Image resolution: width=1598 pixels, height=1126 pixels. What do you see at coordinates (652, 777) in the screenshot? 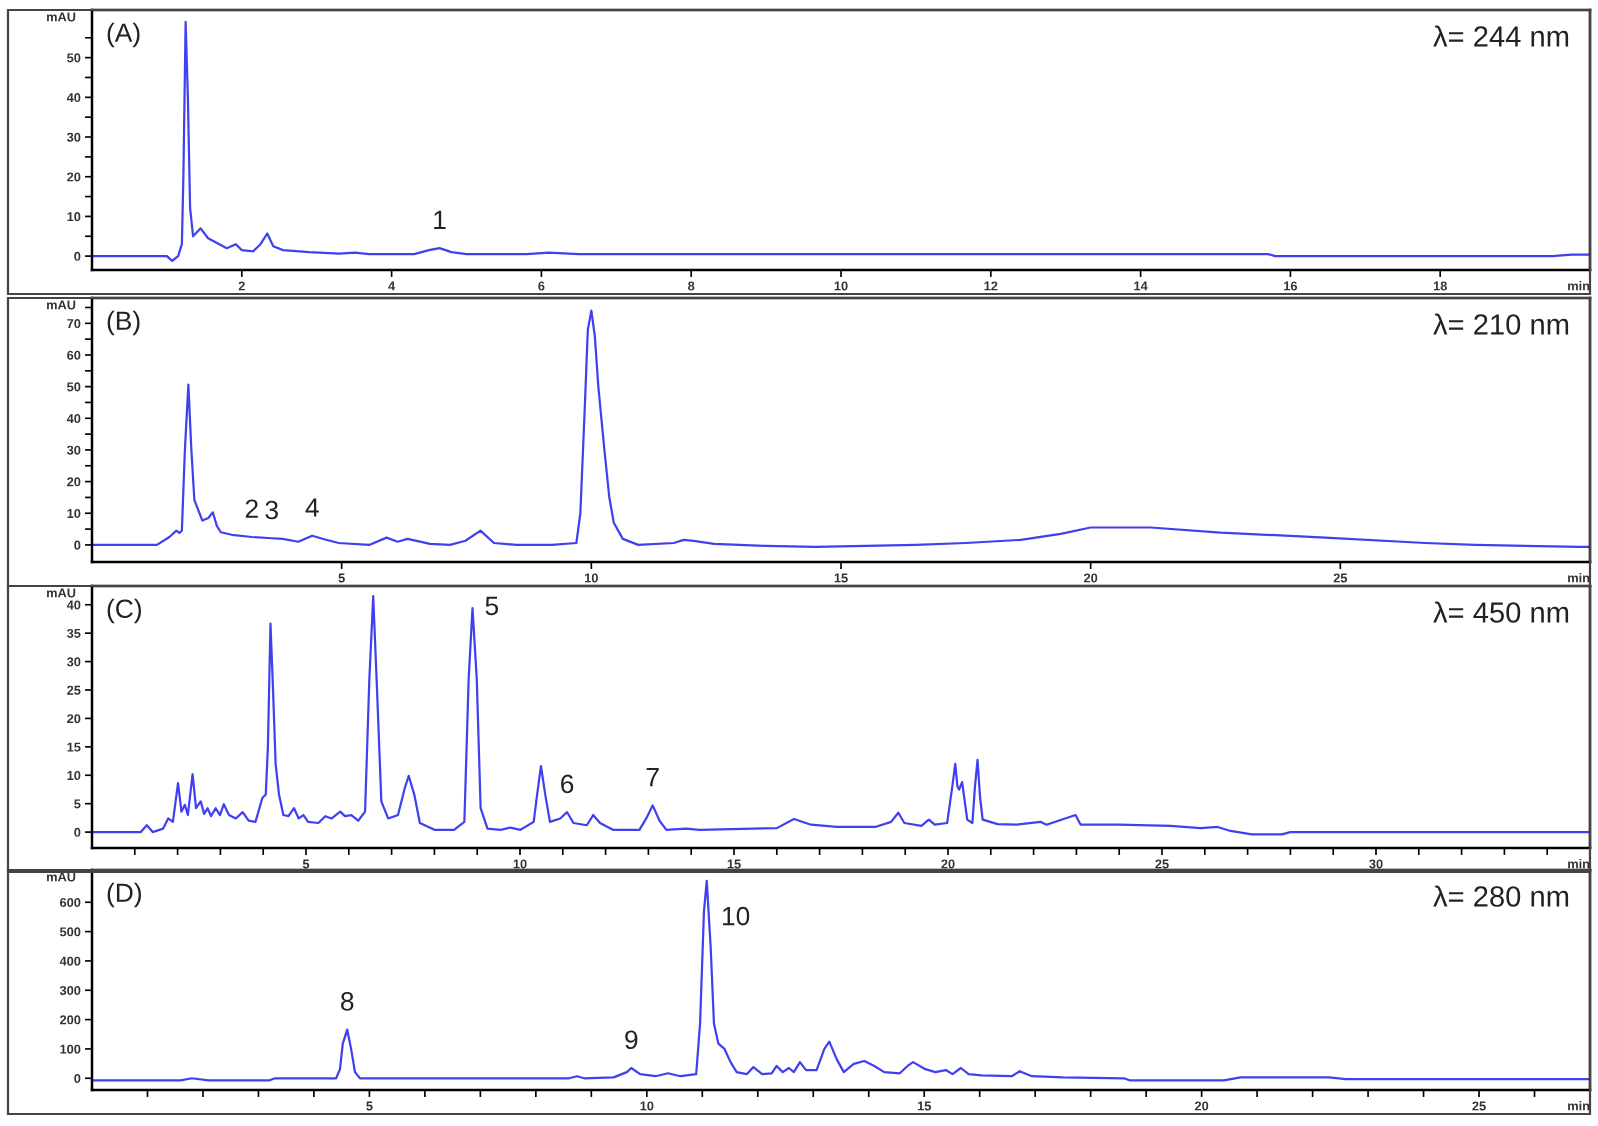
I see `annotation: 7` at bounding box center [652, 777].